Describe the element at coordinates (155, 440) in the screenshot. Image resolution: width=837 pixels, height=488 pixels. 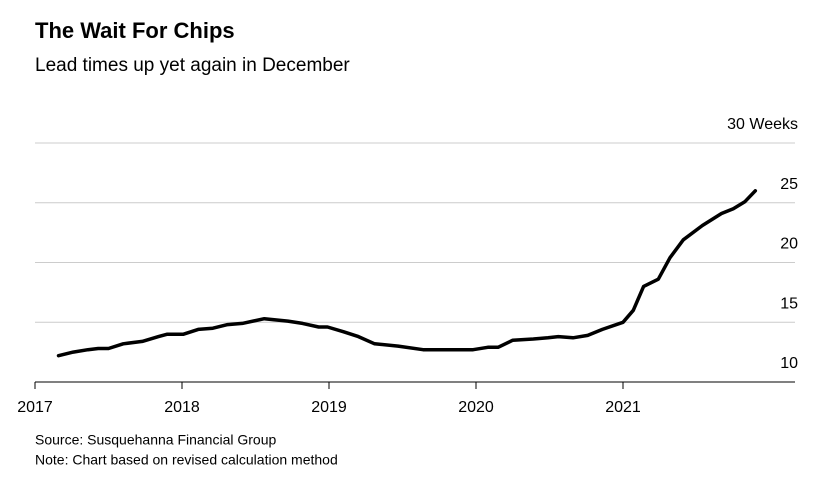
I see `source: Source: Susquehanna Financial Group` at that location.